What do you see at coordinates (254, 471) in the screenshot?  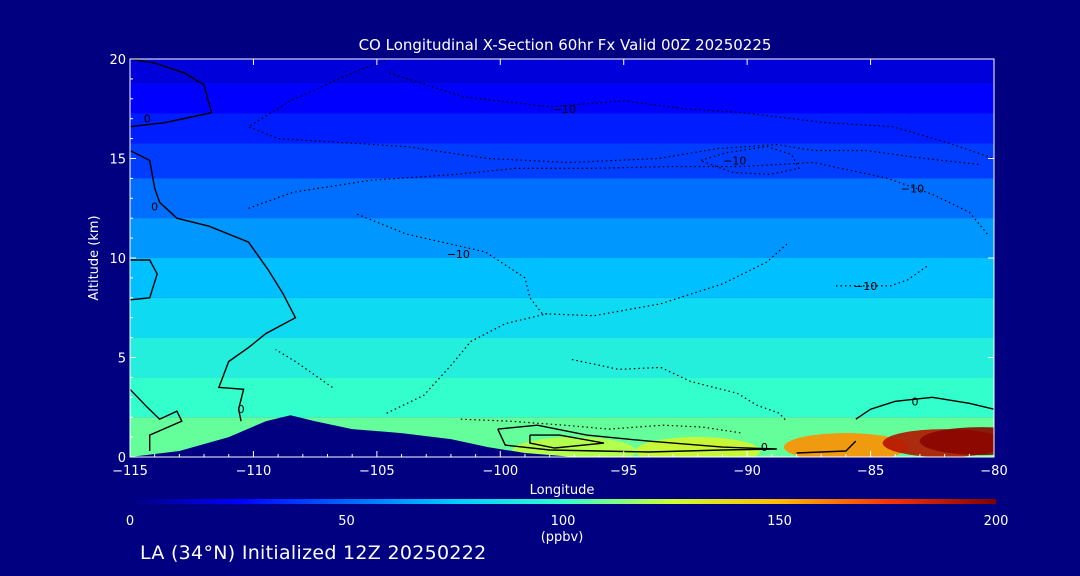 I see `x-tick-label: −110` at bounding box center [254, 471].